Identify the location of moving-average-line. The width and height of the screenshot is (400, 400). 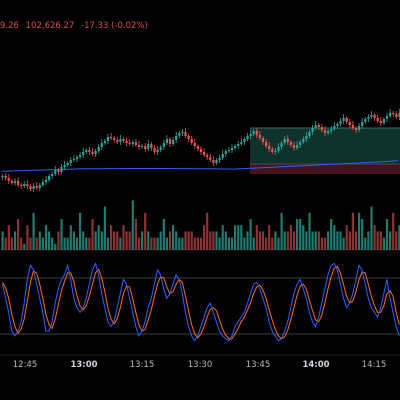
(200, 166).